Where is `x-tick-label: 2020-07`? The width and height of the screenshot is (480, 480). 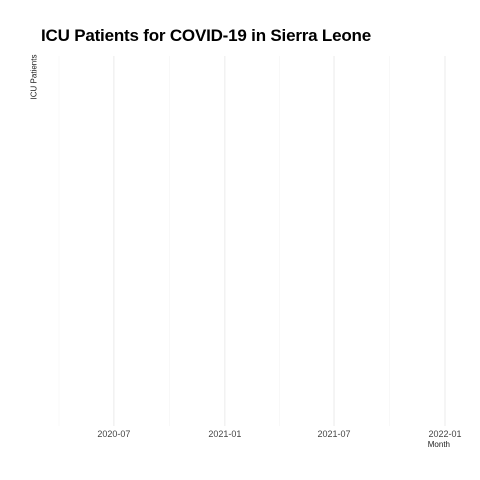
x-tick-label: 2020-07 is located at coordinates (113, 434).